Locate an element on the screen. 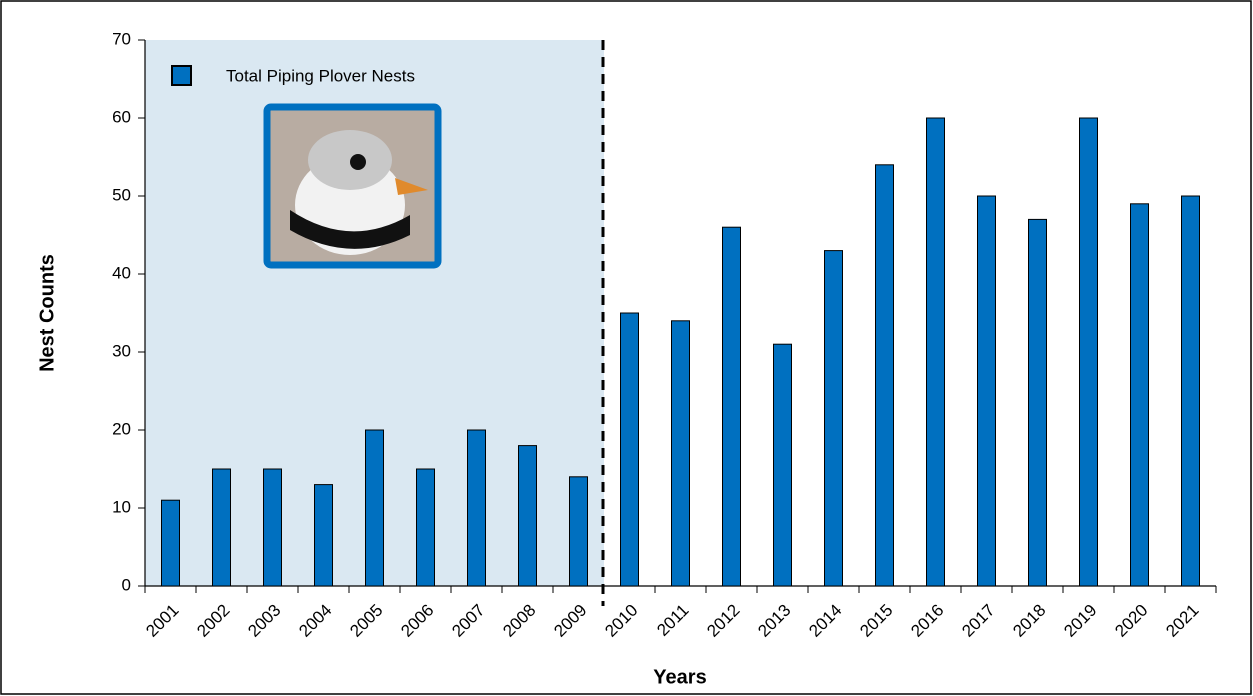 The height and width of the screenshot is (696, 1253). x-axis-title: Years is located at coordinates (679, 677).